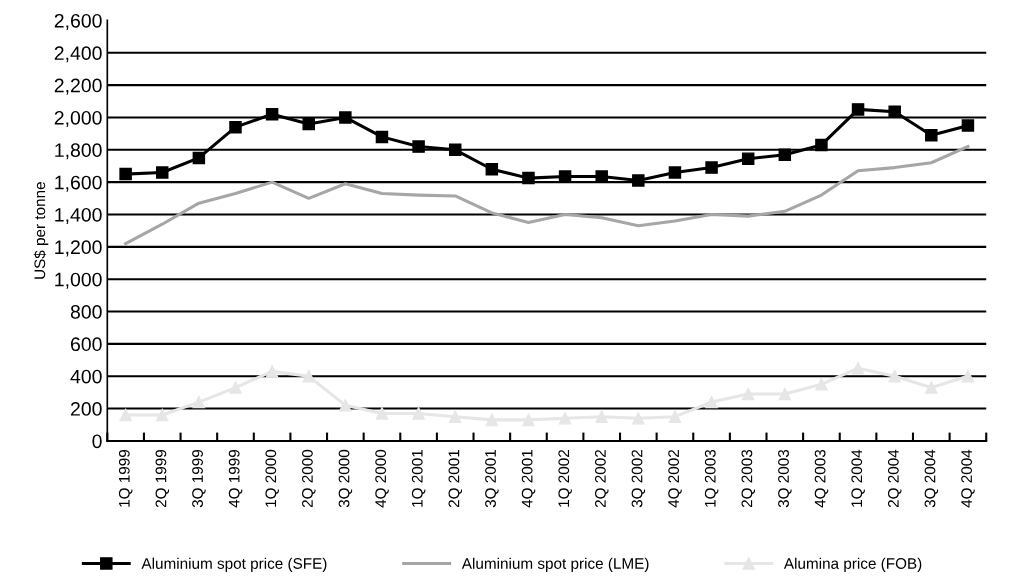  What do you see at coordinates (555, 564) in the screenshot?
I see `legend-label: Aluminium spot price (LME)` at bounding box center [555, 564].